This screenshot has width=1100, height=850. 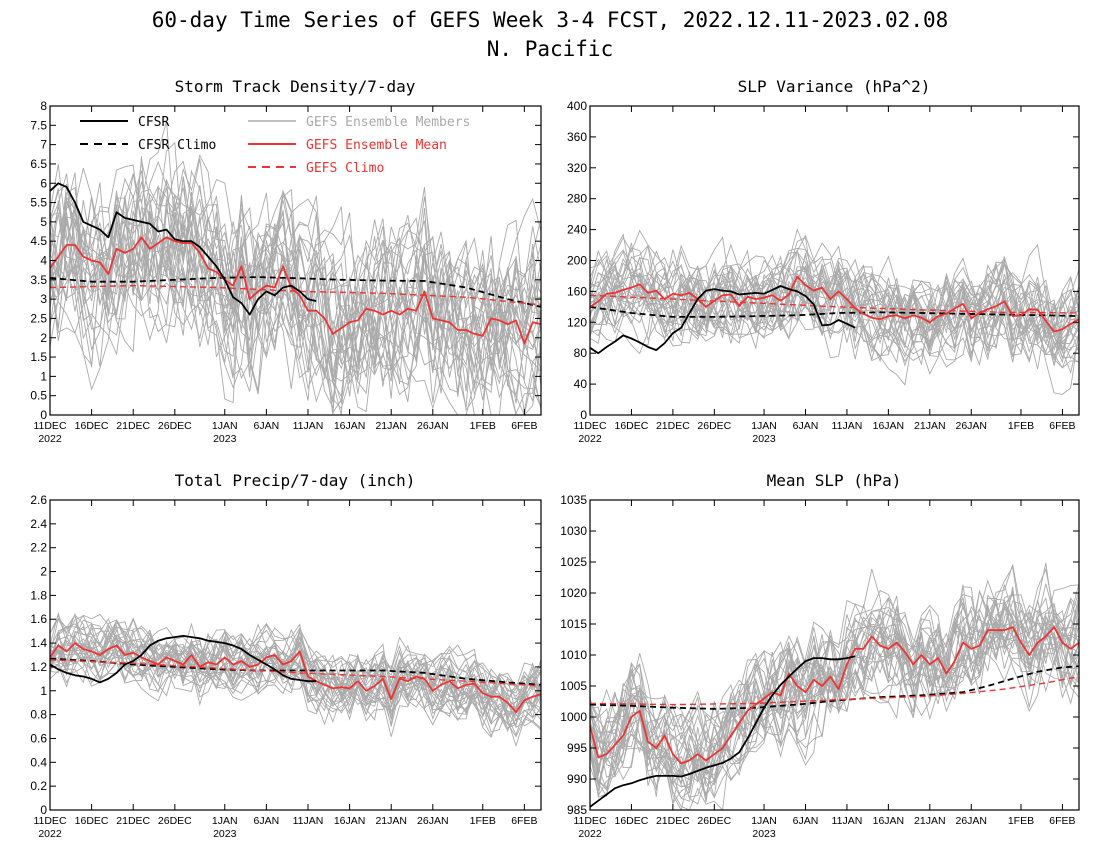 I want to click on y-tick-label: 985, so click(x=577, y=810).